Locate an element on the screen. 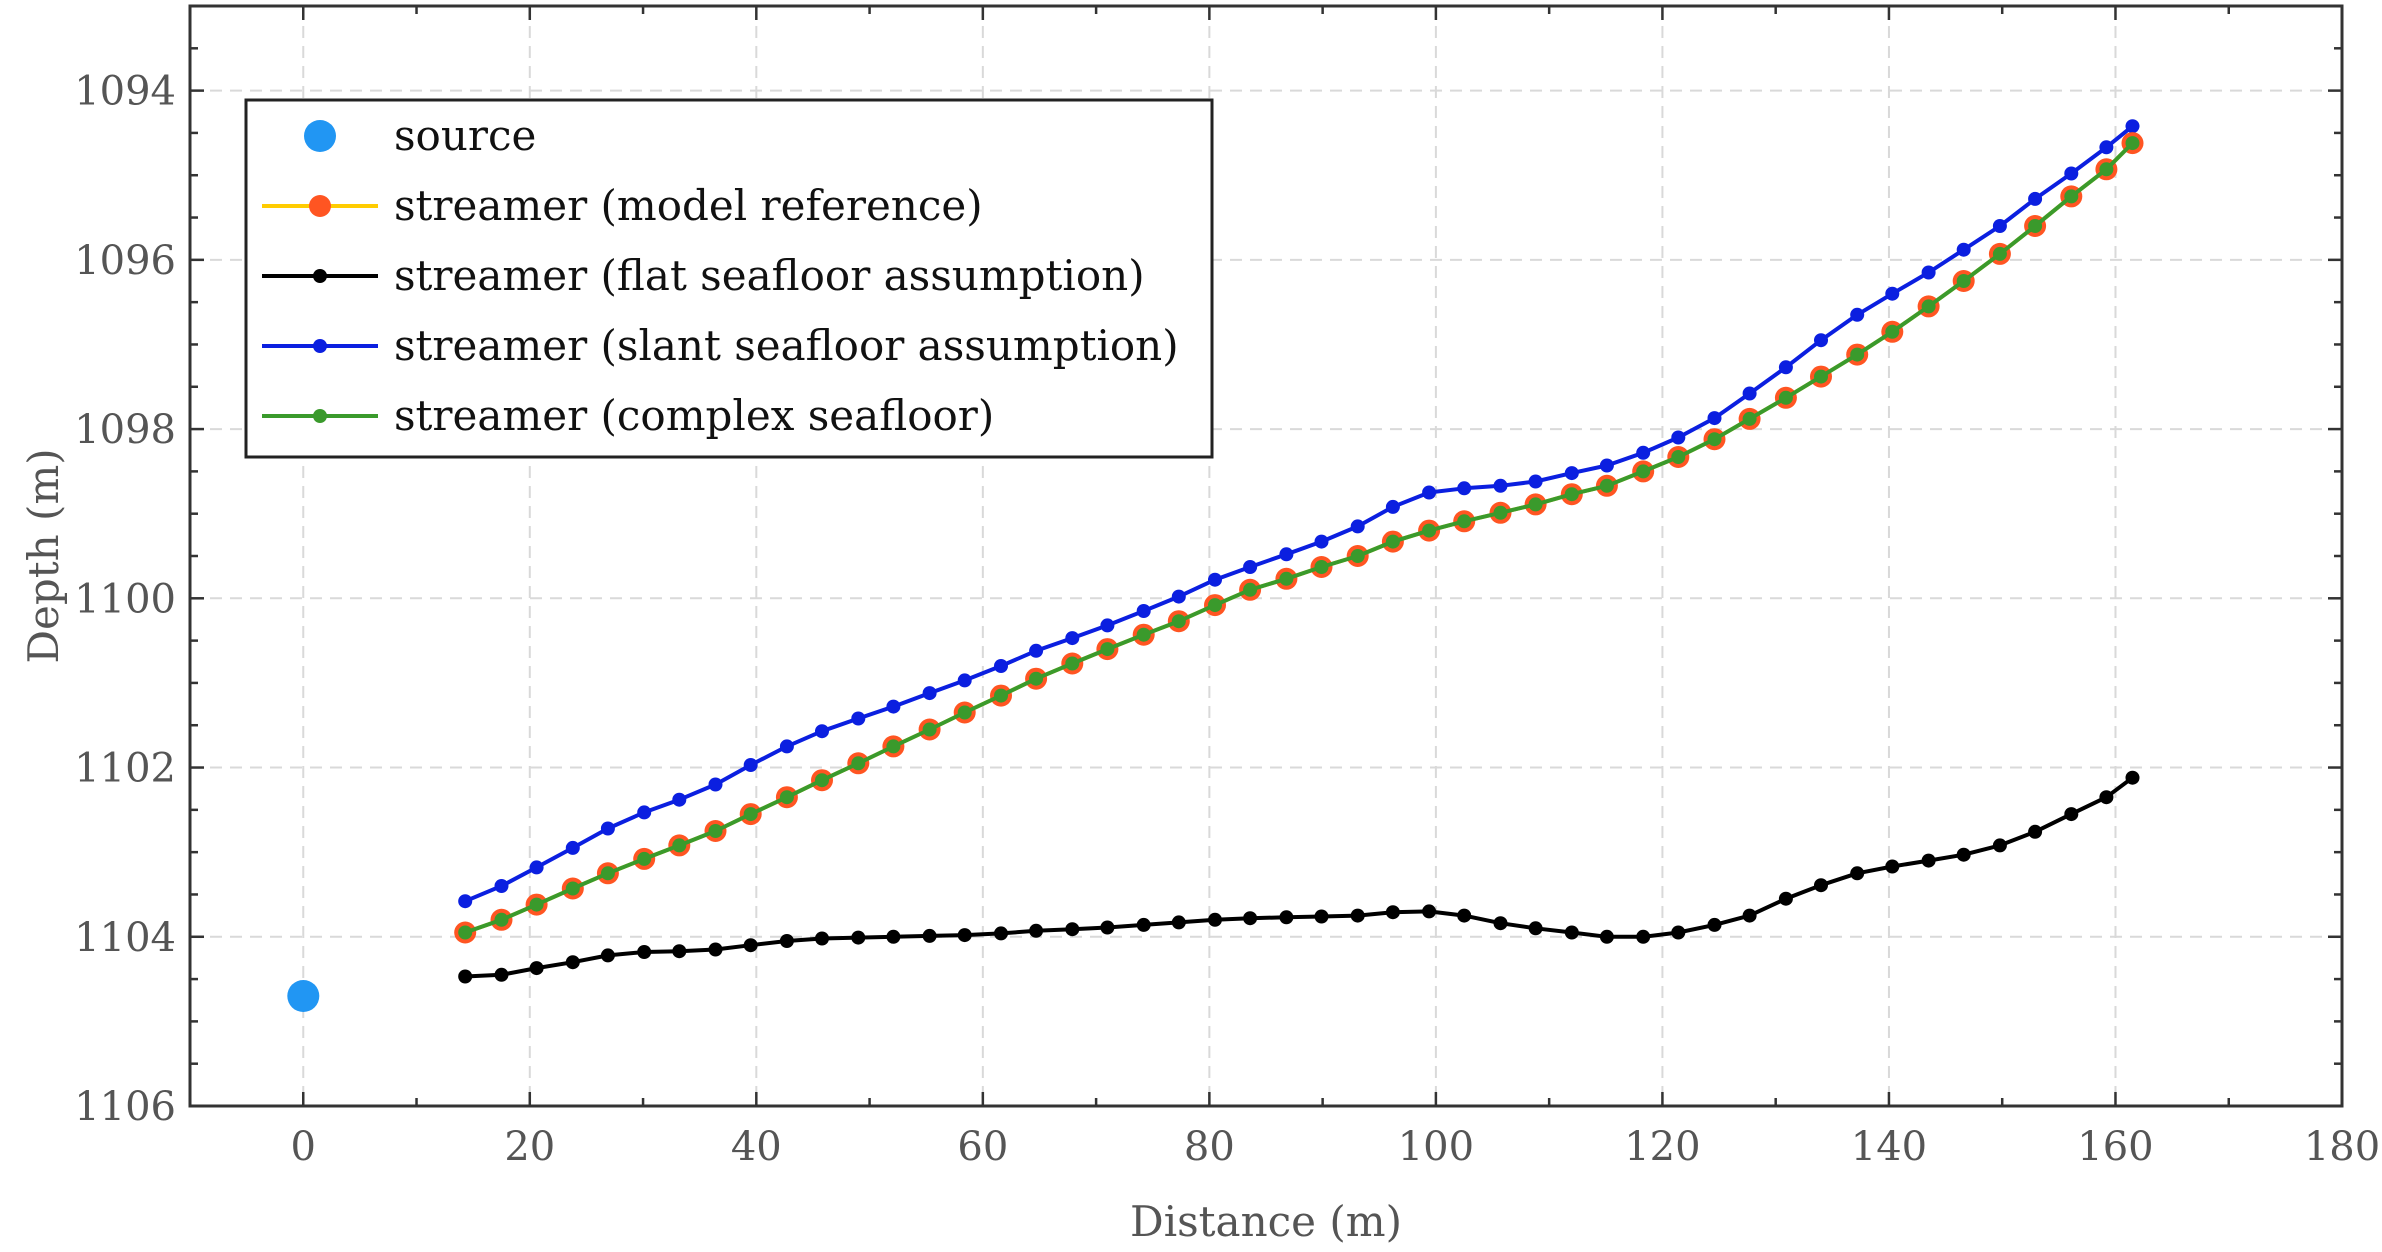  x-tick-label: 180 is located at coordinates (2342, 1147).